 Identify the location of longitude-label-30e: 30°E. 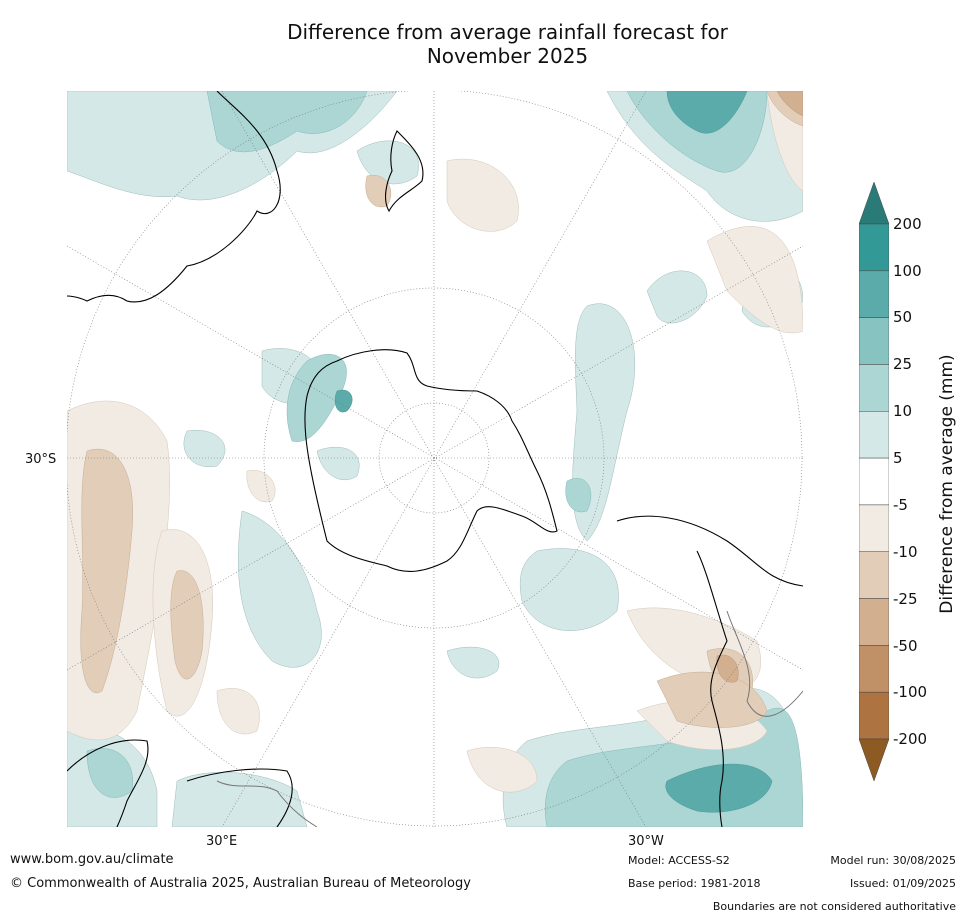
(222, 841).